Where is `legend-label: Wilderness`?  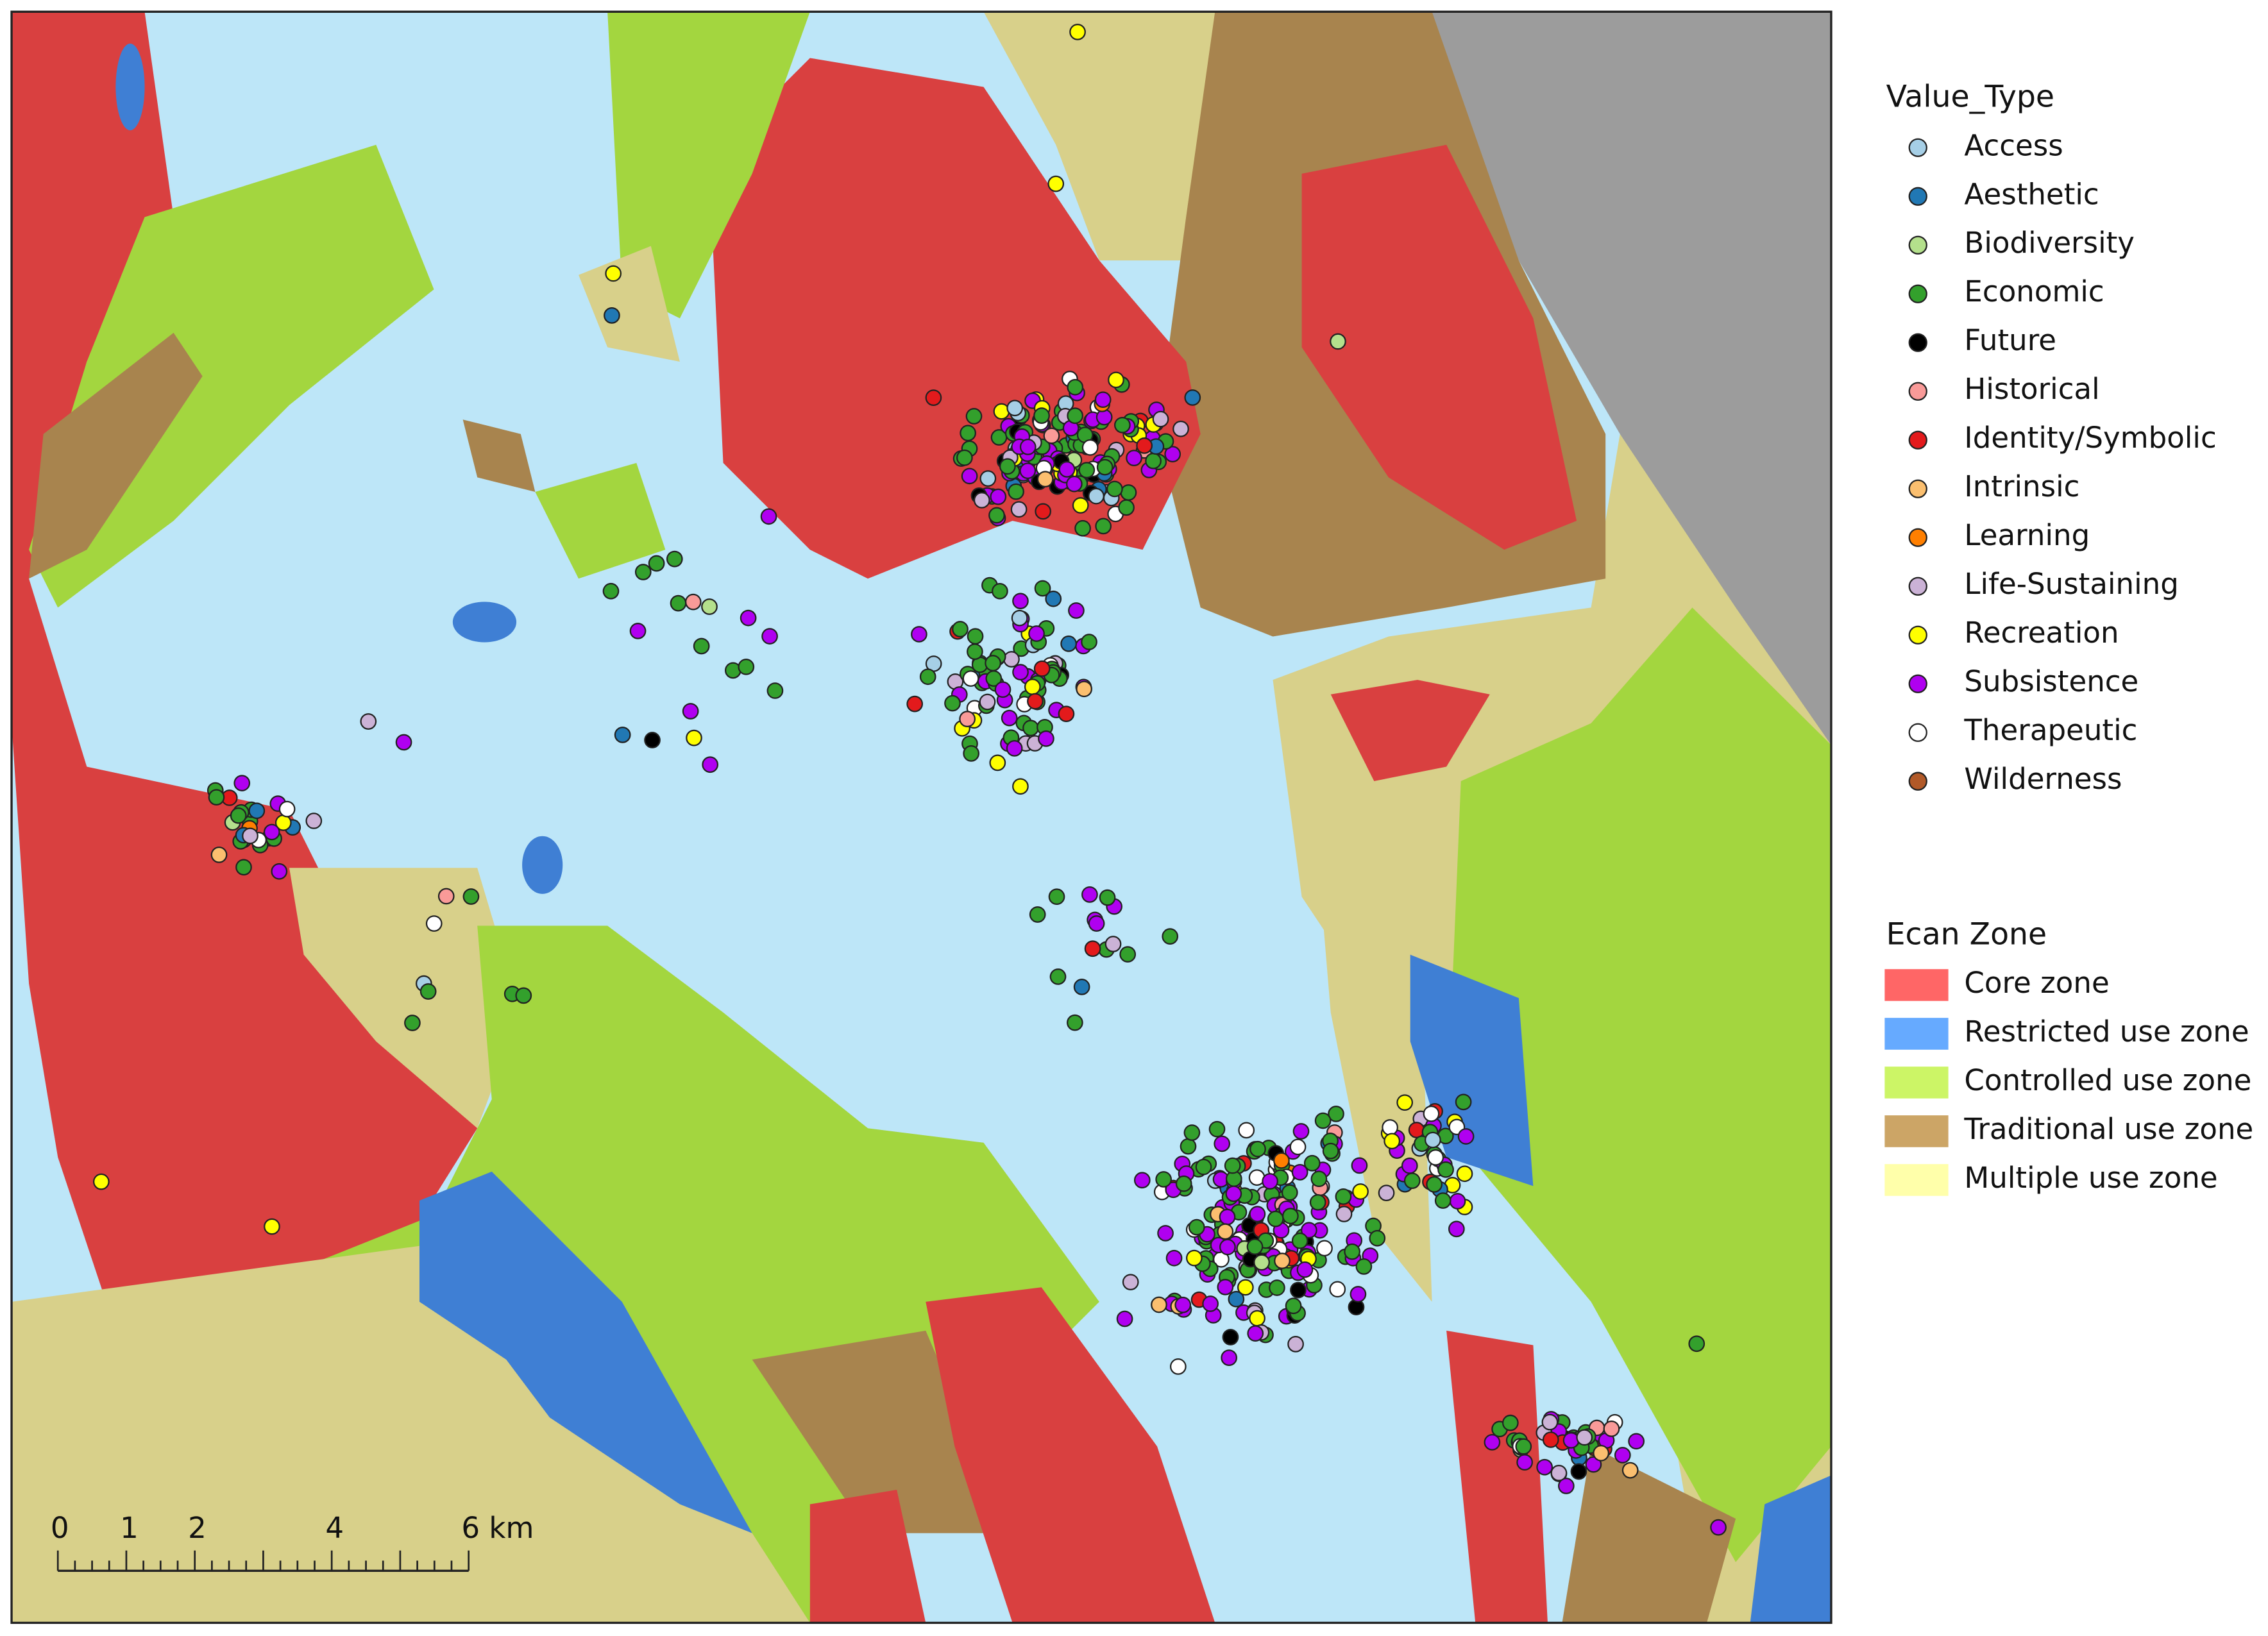
legend-label: Wilderness is located at coordinates (2043, 779).